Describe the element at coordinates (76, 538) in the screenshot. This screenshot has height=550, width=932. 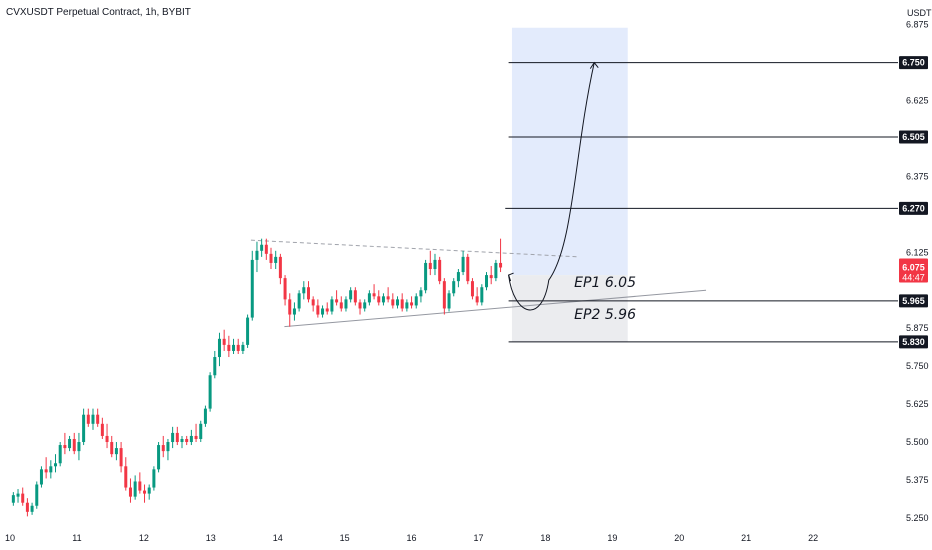
I see `x-tick-label: 11` at that location.